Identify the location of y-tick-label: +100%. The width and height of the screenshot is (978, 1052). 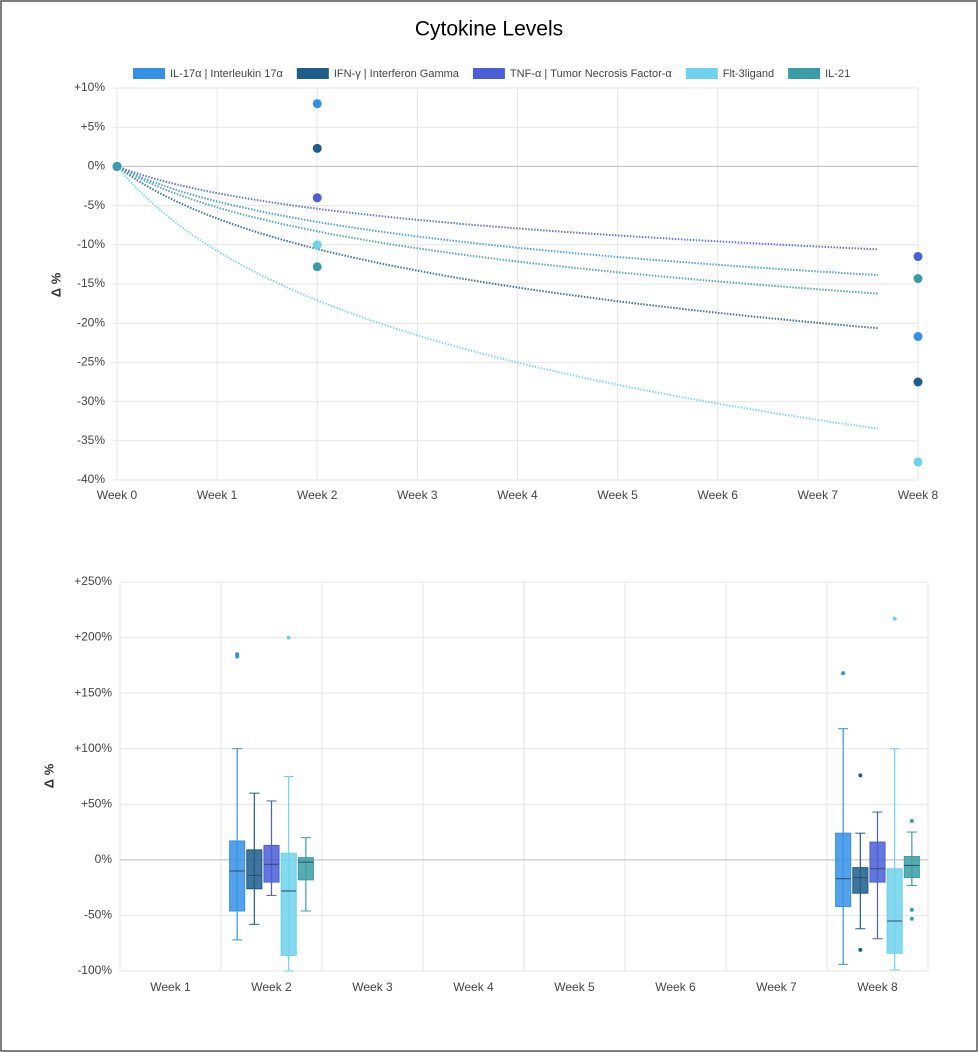
(93, 748).